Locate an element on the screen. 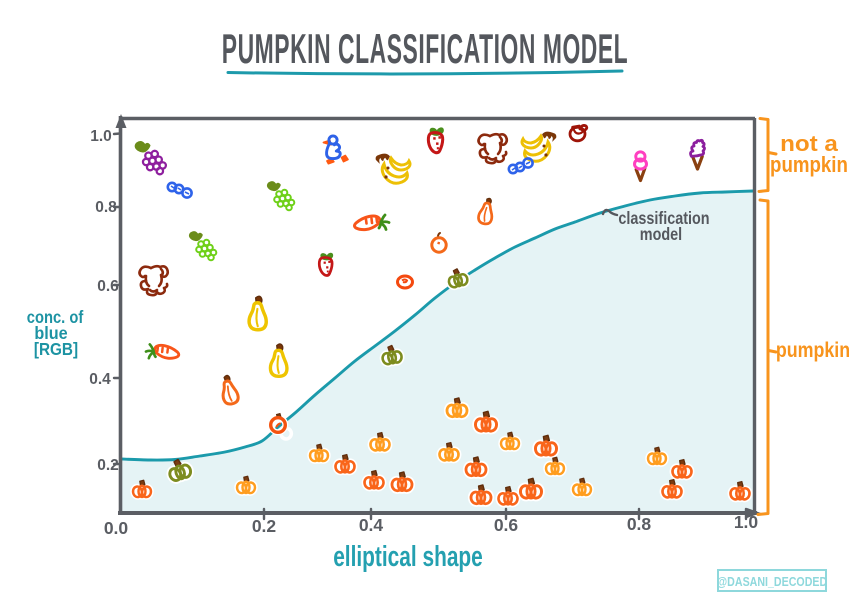 The width and height of the screenshot is (849, 600). svg-text: conc. of is located at coordinates (55, 318).